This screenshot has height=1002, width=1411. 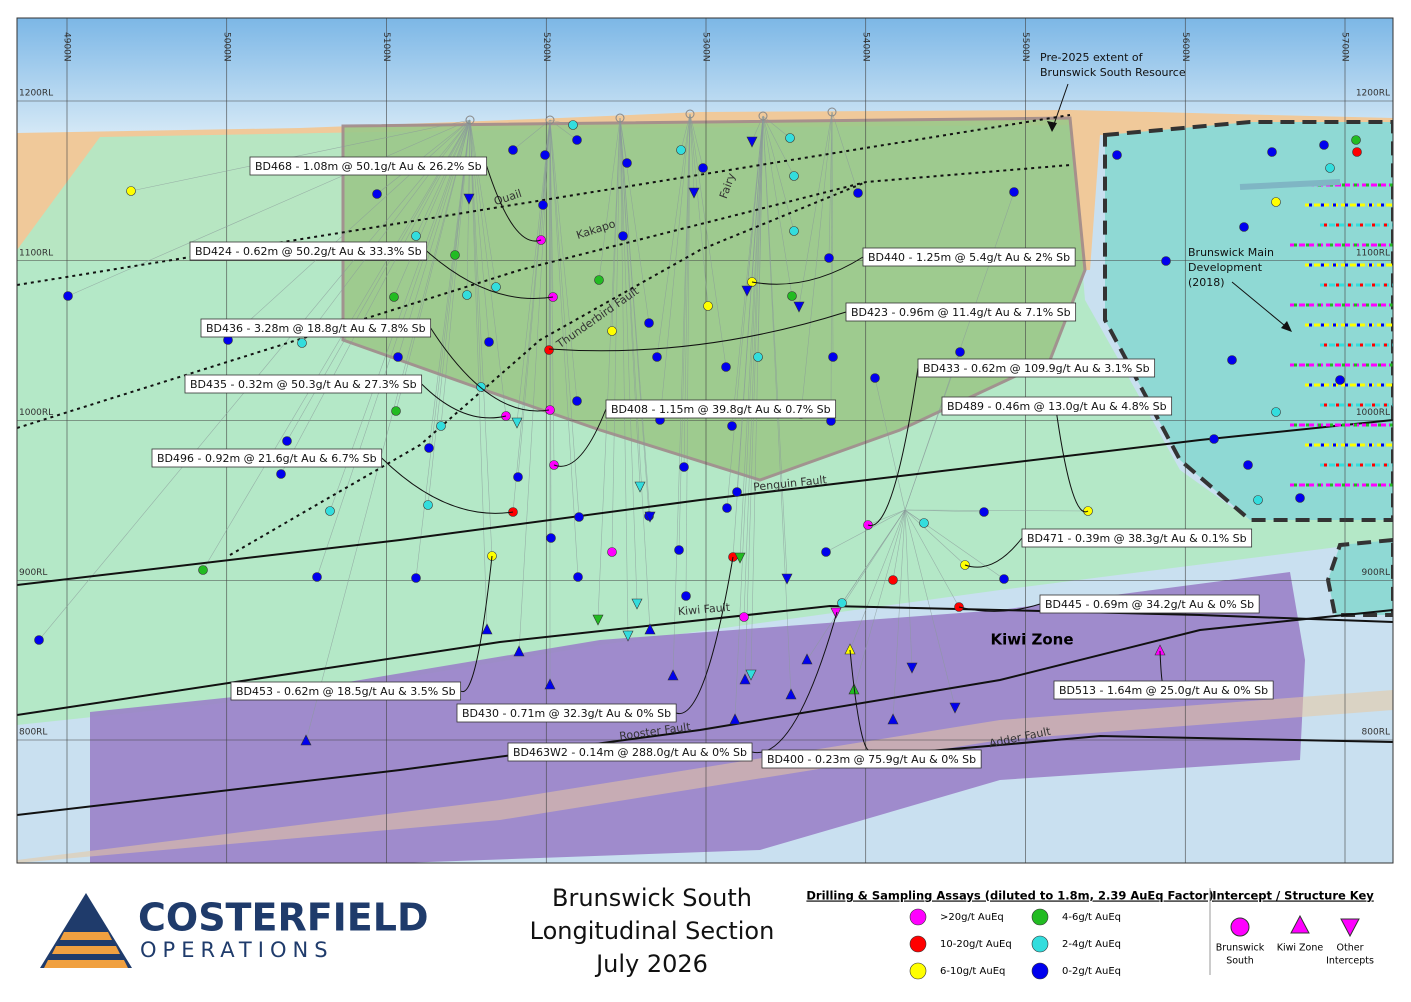 I want to click on development-drives, so click(x=1316, y=333).